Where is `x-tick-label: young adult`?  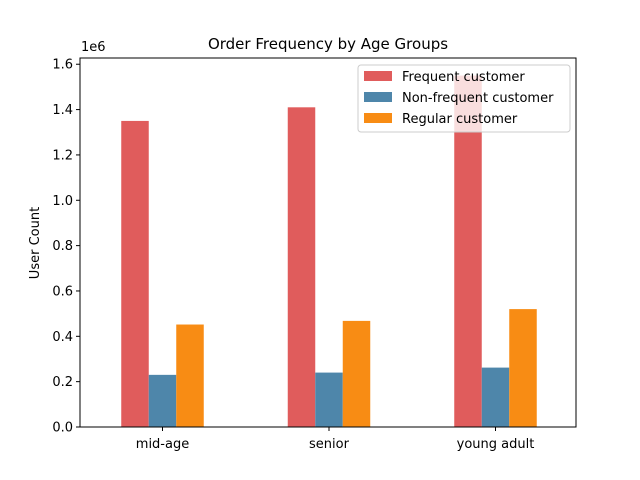
x-tick-label: young adult is located at coordinates (496, 444).